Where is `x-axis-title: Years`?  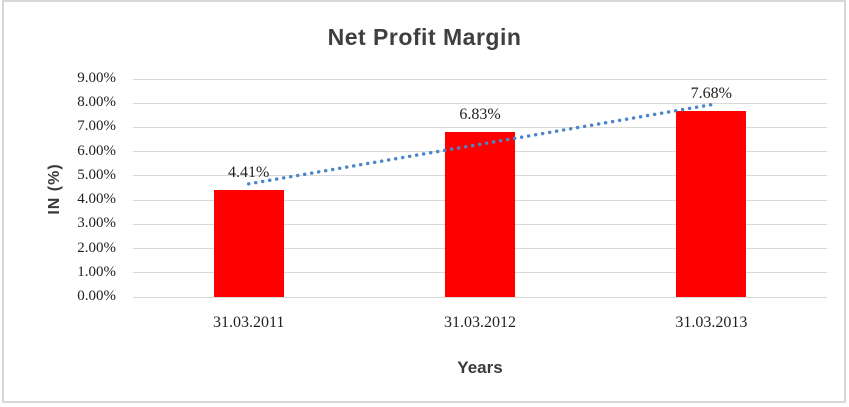 x-axis-title: Years is located at coordinates (480, 367).